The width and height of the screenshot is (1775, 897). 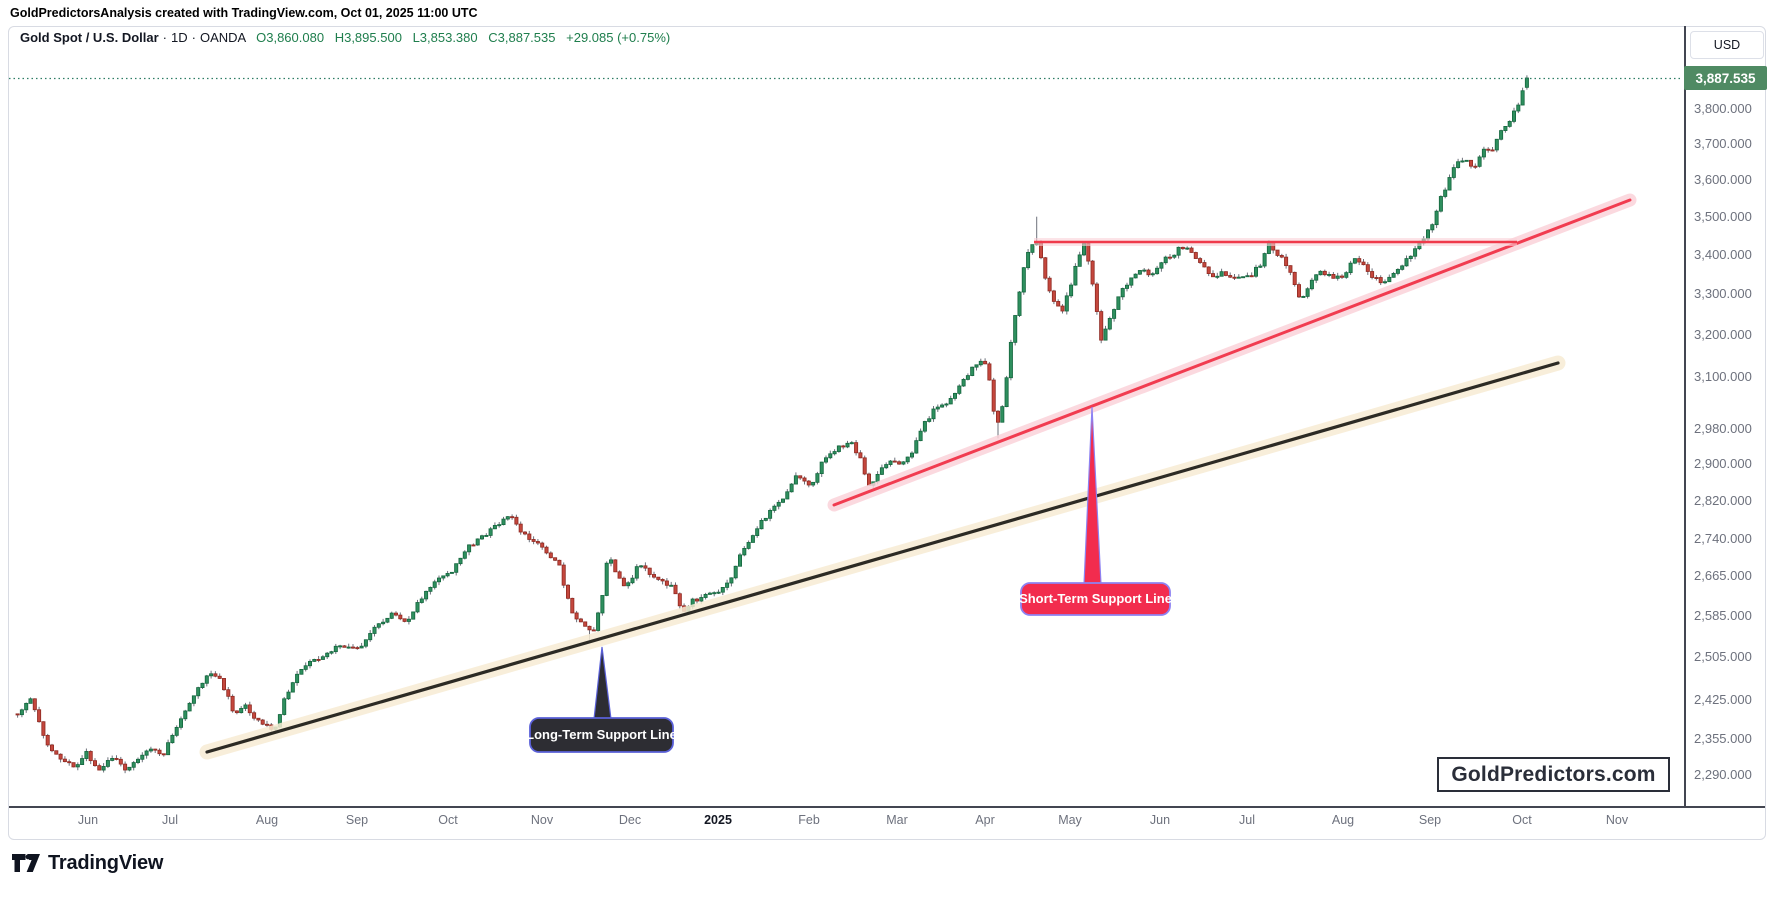 What do you see at coordinates (222, 37) in the screenshot?
I see `exchange-label: OANDA` at bounding box center [222, 37].